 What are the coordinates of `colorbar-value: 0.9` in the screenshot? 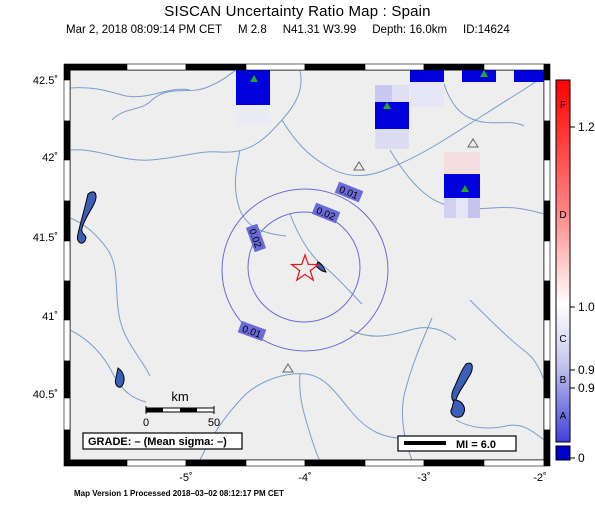 It's located at (586, 370).